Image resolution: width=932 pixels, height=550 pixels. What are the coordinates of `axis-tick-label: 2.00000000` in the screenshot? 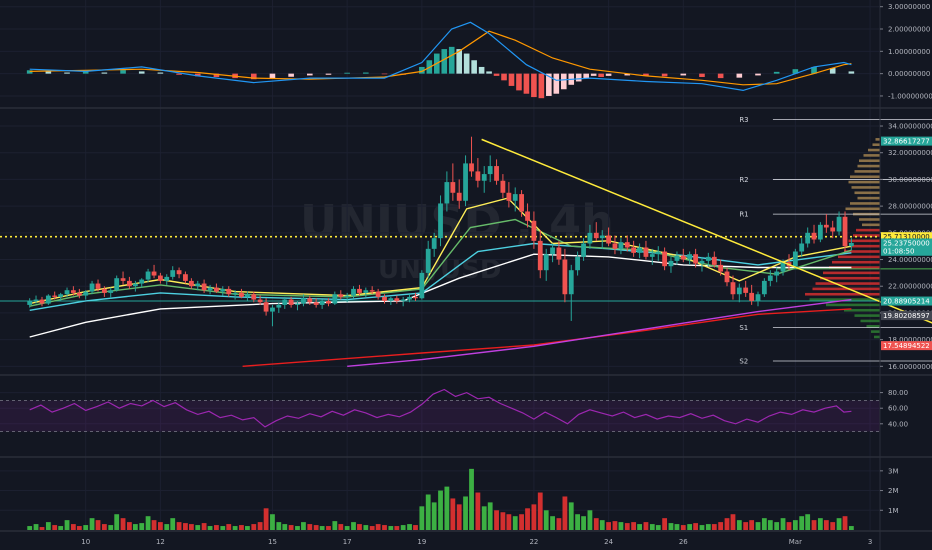 It's located at (909, 30).